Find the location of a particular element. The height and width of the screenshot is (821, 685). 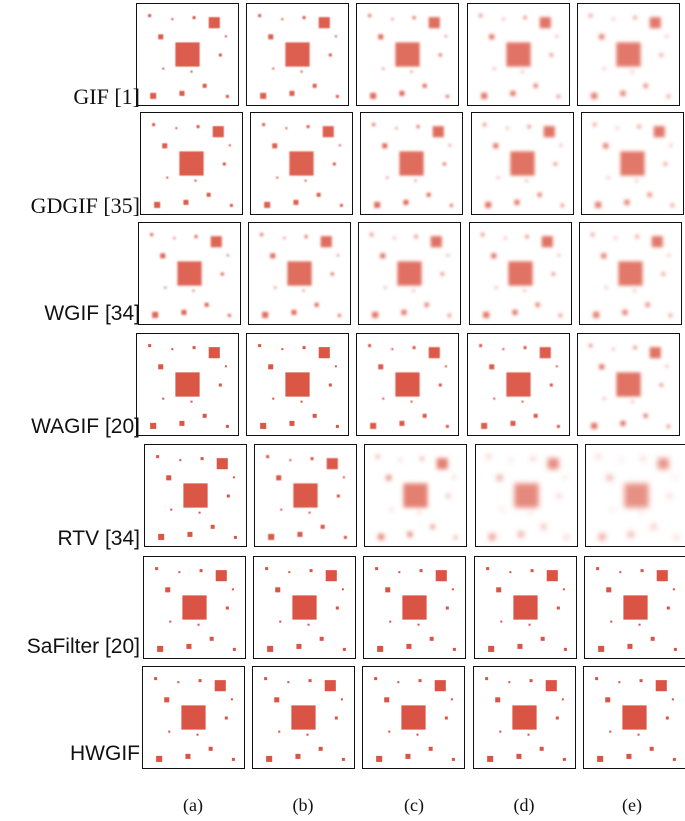

panel-r3-c3 is located at coordinates (518, 384).